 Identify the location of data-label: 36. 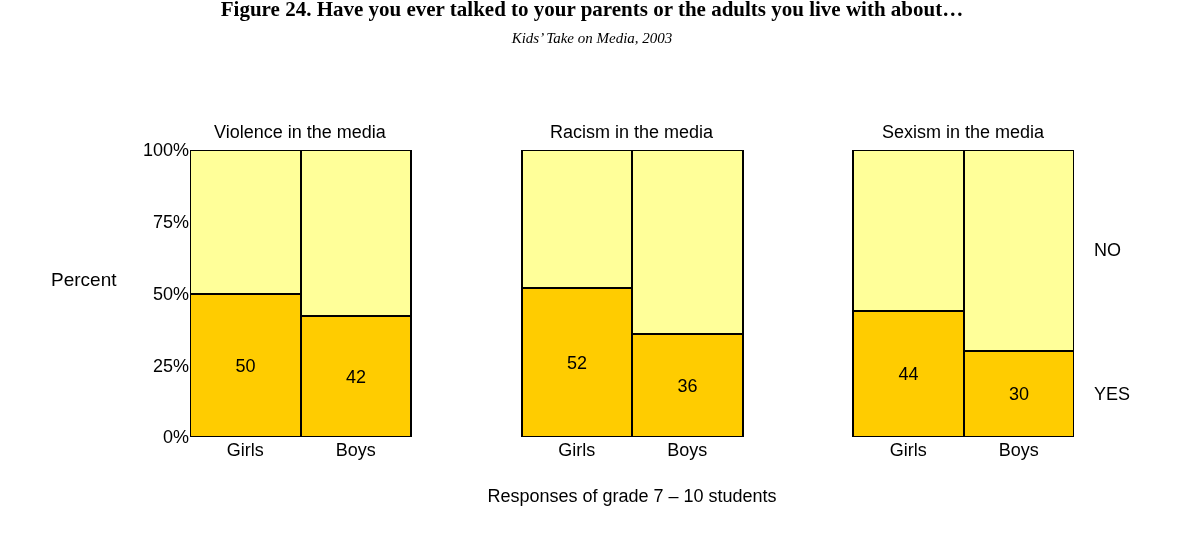
(687, 385).